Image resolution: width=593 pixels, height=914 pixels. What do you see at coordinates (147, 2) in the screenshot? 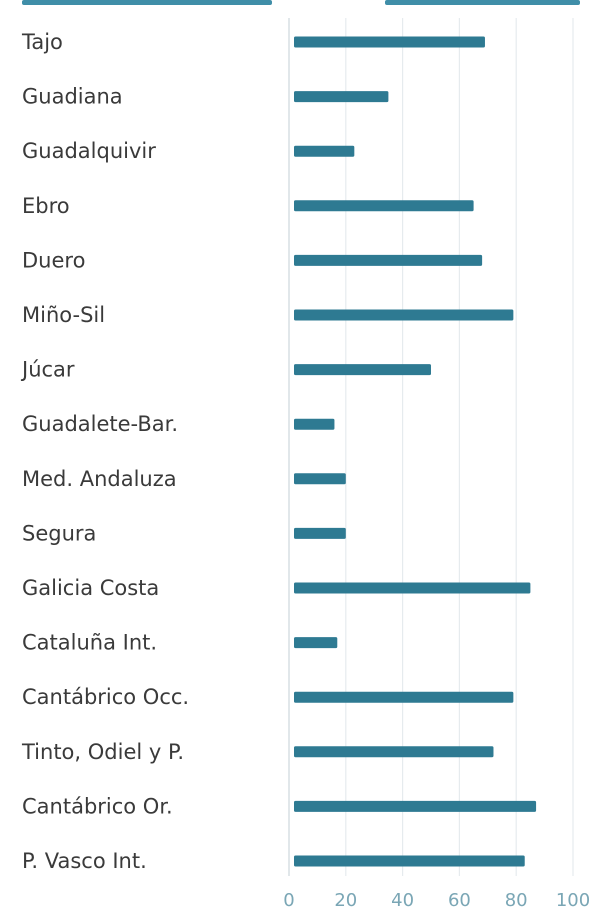
I see `cropped-header-left` at bounding box center [147, 2].